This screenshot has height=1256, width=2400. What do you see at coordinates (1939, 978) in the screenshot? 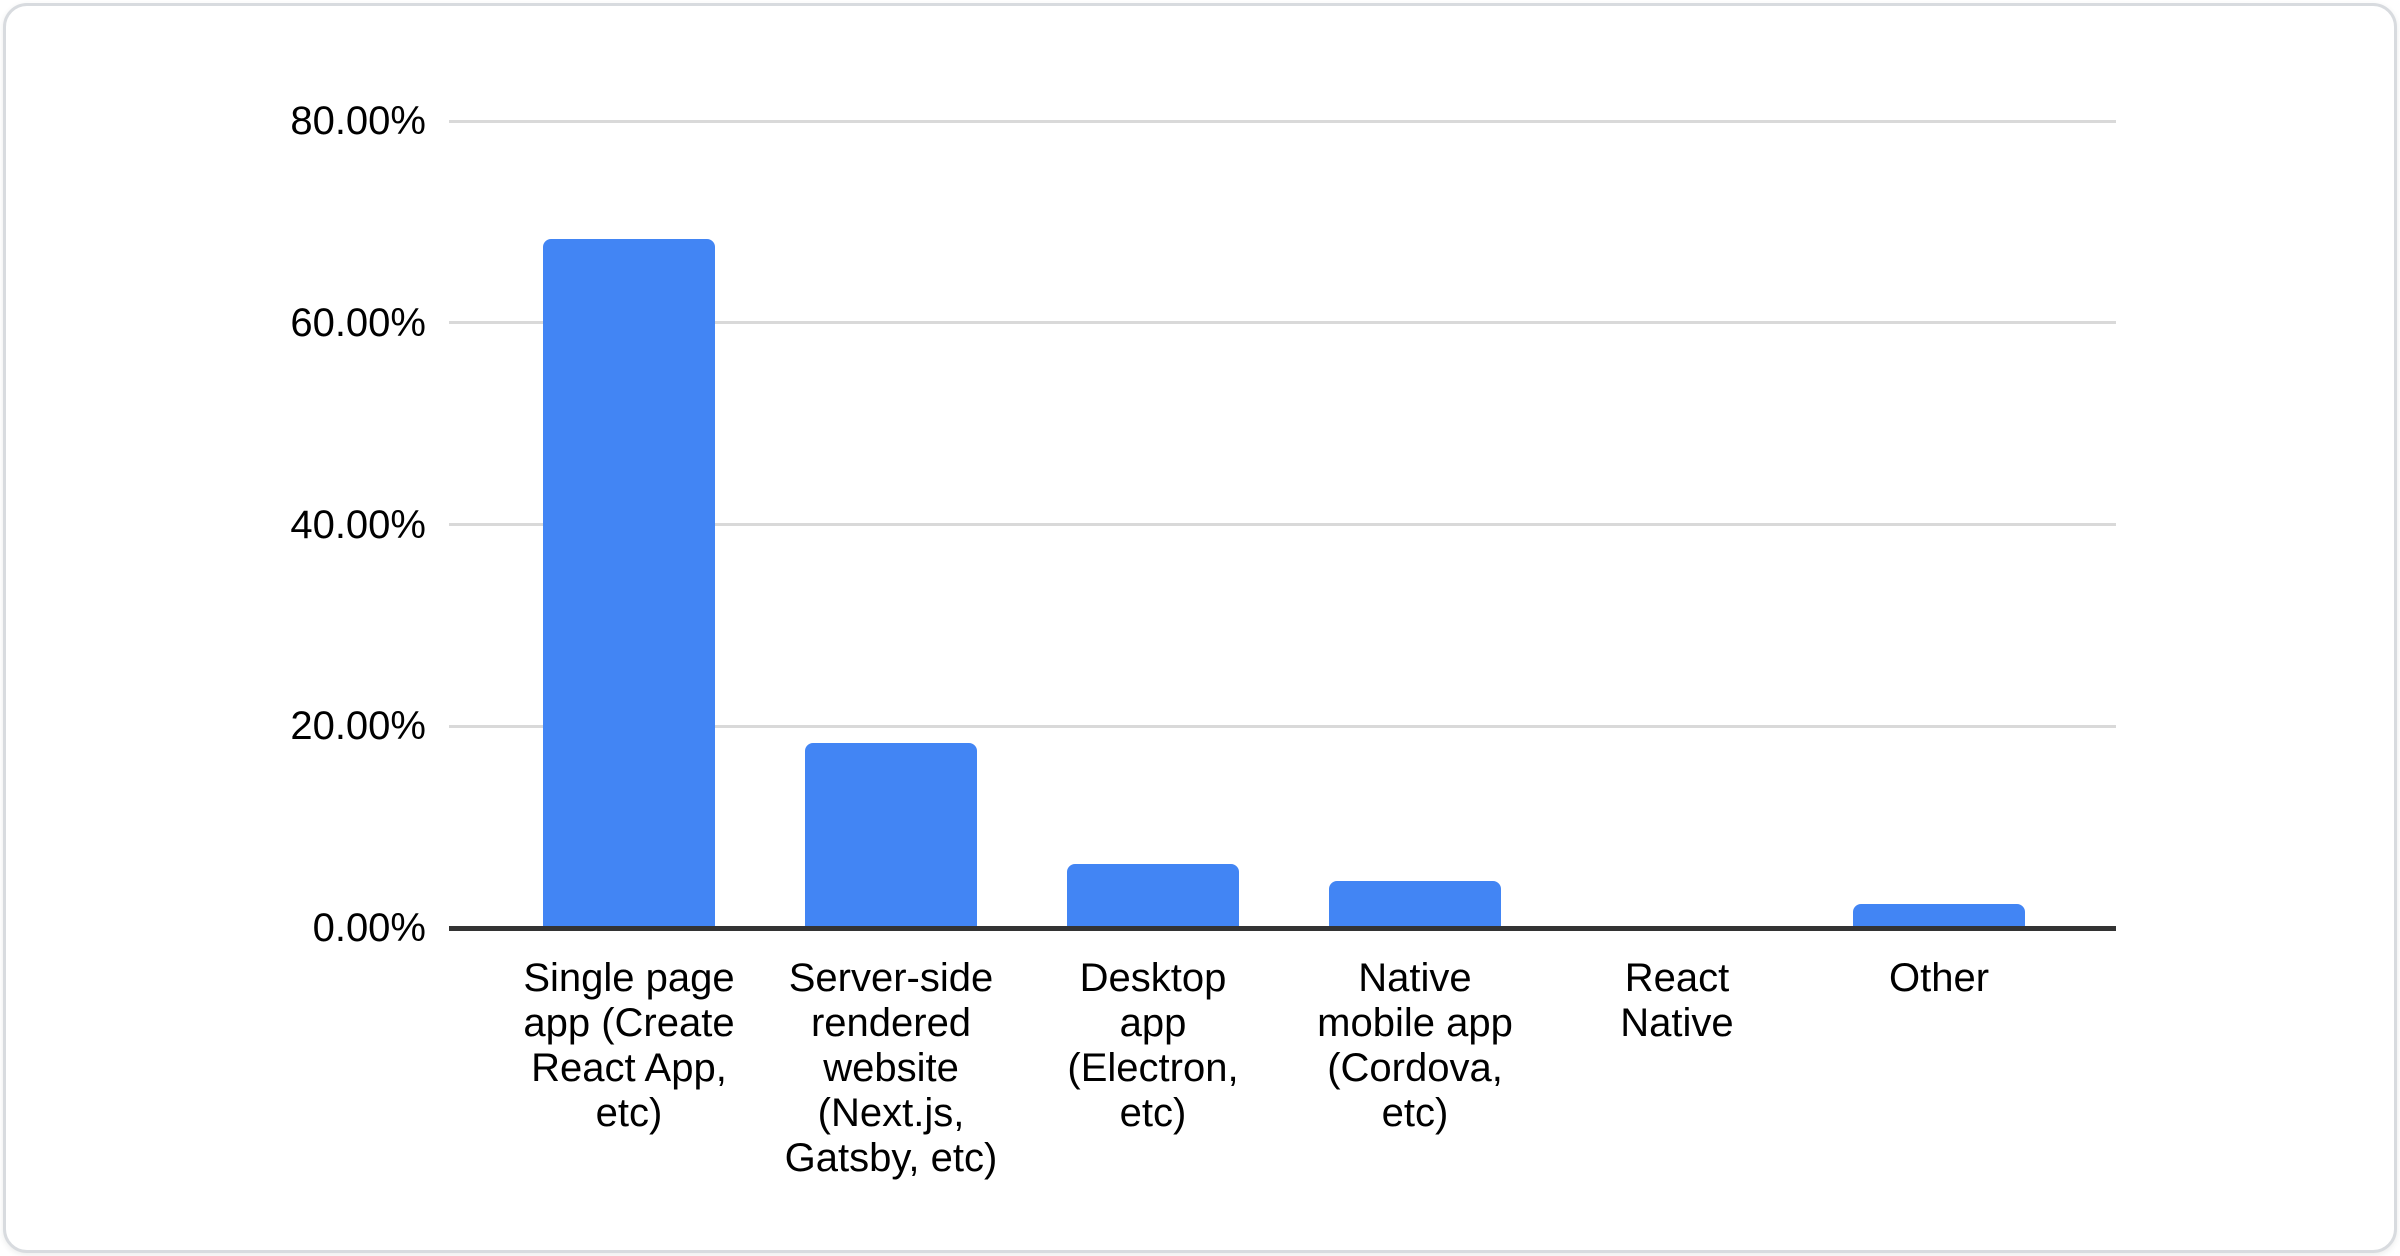
I see `x-axis-category-label: Other` at bounding box center [1939, 978].